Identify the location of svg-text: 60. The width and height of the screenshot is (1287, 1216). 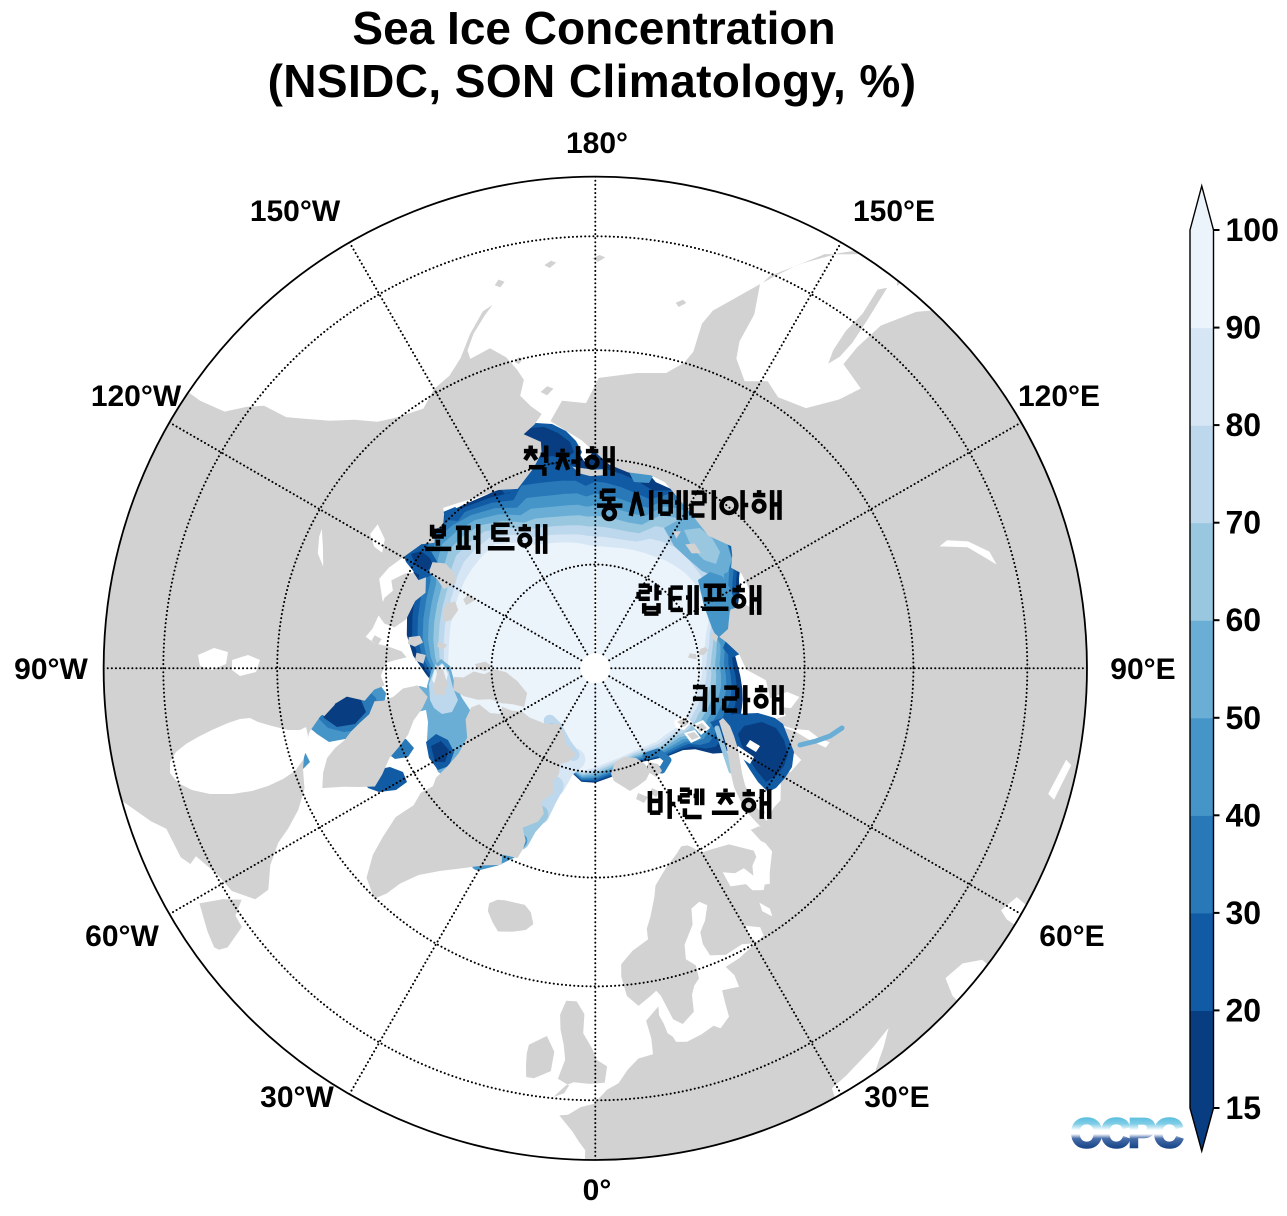
(1244, 620).